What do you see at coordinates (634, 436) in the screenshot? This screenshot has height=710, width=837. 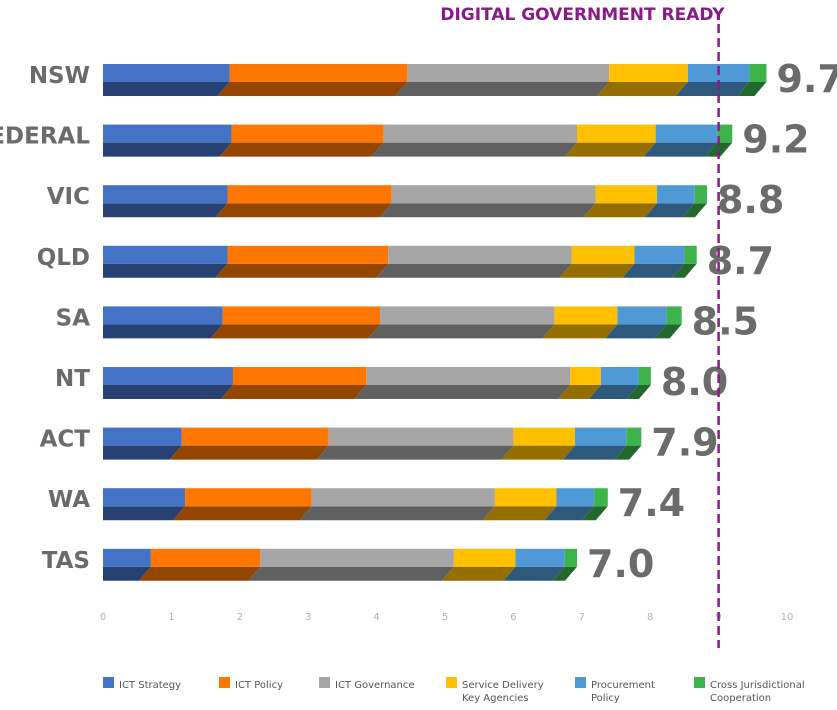 I see `bar-segment-act-cross-jurisdictional-cooperation` at bounding box center [634, 436].